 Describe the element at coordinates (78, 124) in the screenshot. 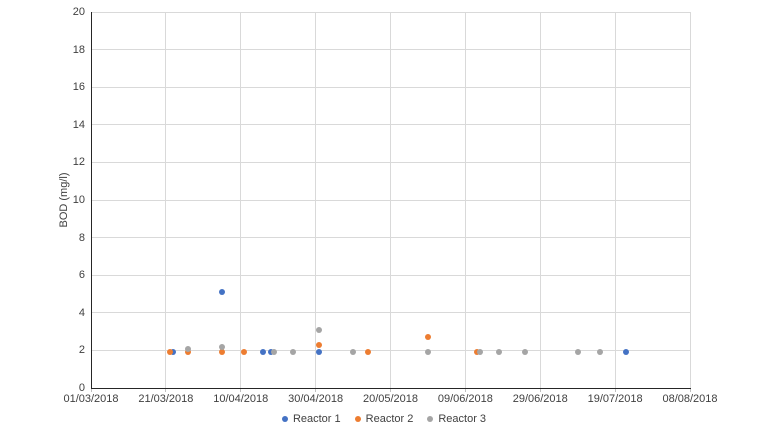

I see `y-tick-label: 14` at that location.